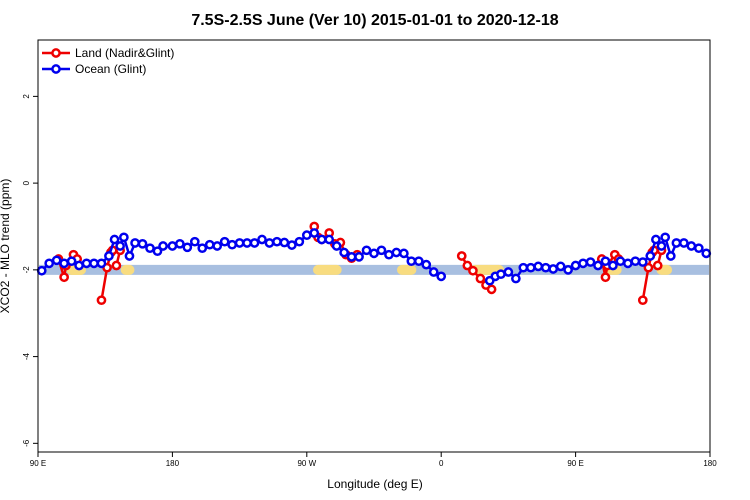 The width and height of the screenshot is (750, 500). Describe the element at coordinates (26, 96) in the screenshot. I see `y-tick-label: 2` at that location.